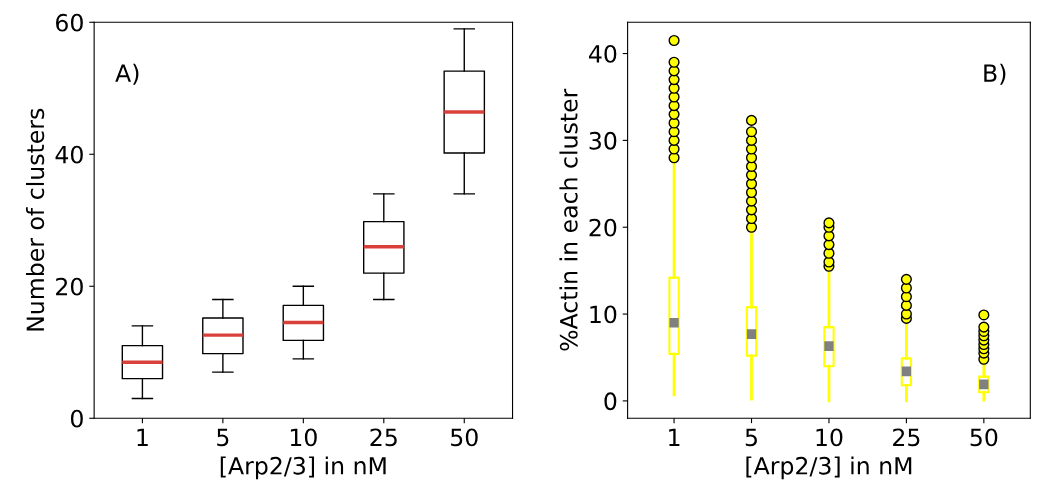 This screenshot has height=495, width=1046. What do you see at coordinates (568, 219) in the screenshot?
I see `y-axis-title: %Actin in each cluster` at bounding box center [568, 219].